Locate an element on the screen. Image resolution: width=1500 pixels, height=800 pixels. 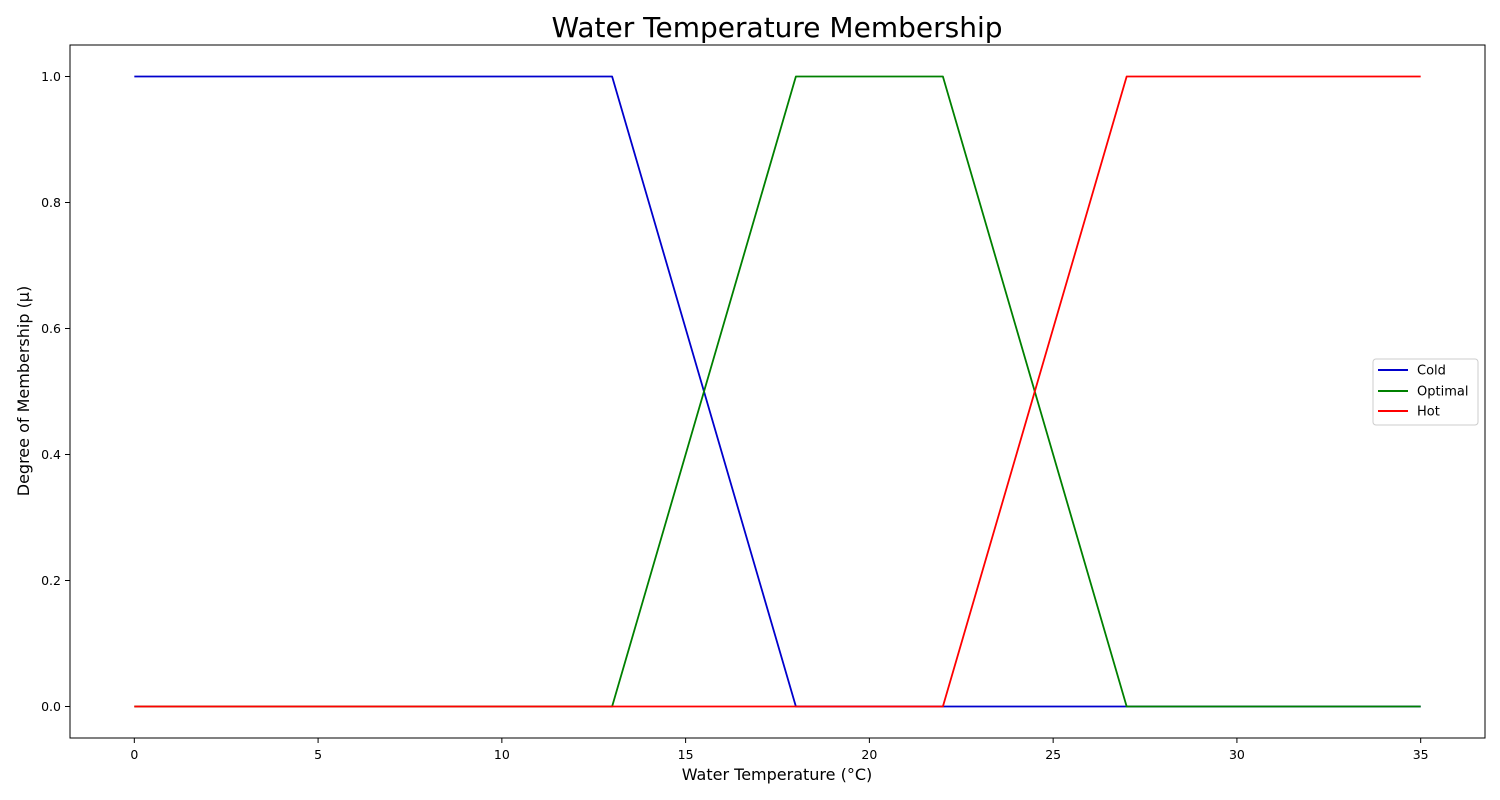
y-tick-label: 0.8 is located at coordinates (51, 202).